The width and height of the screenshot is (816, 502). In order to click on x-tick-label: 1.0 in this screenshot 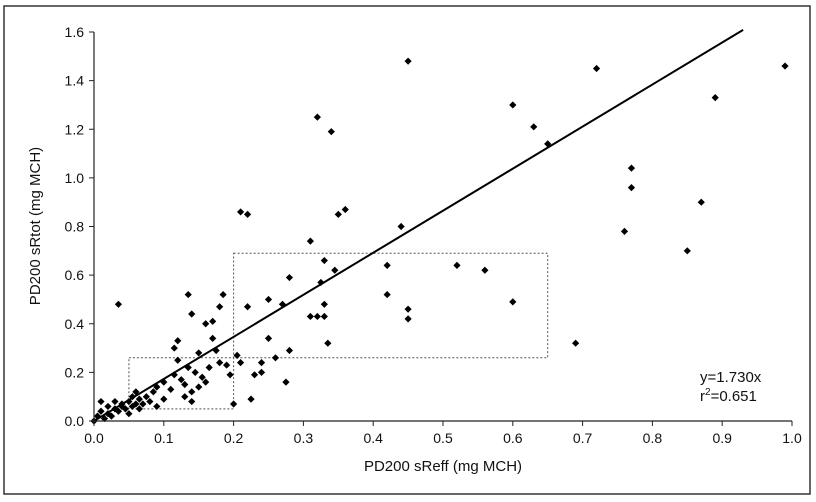, I will do `click(792, 438)`.